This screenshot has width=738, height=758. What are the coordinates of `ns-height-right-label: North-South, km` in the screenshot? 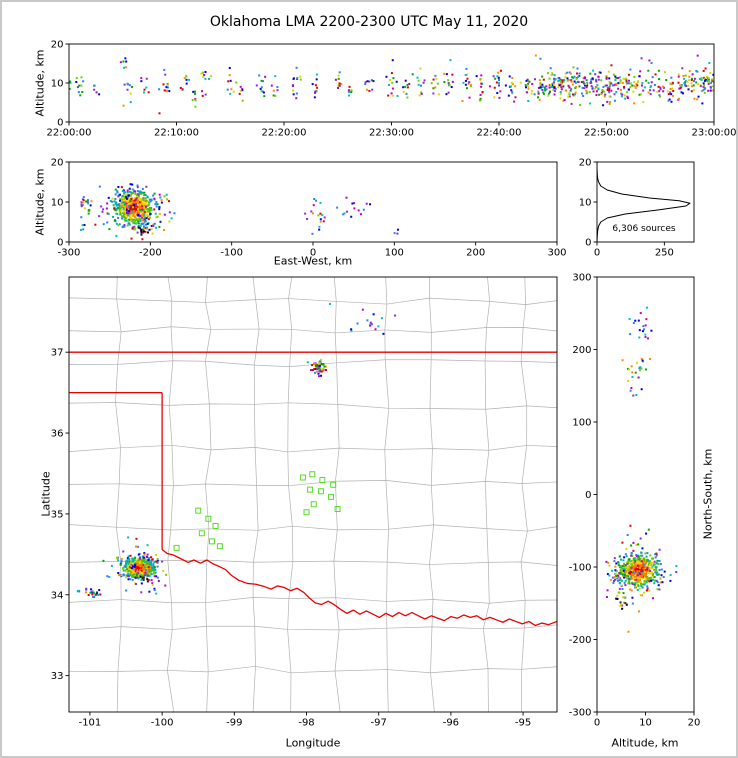 It's located at (708, 494).